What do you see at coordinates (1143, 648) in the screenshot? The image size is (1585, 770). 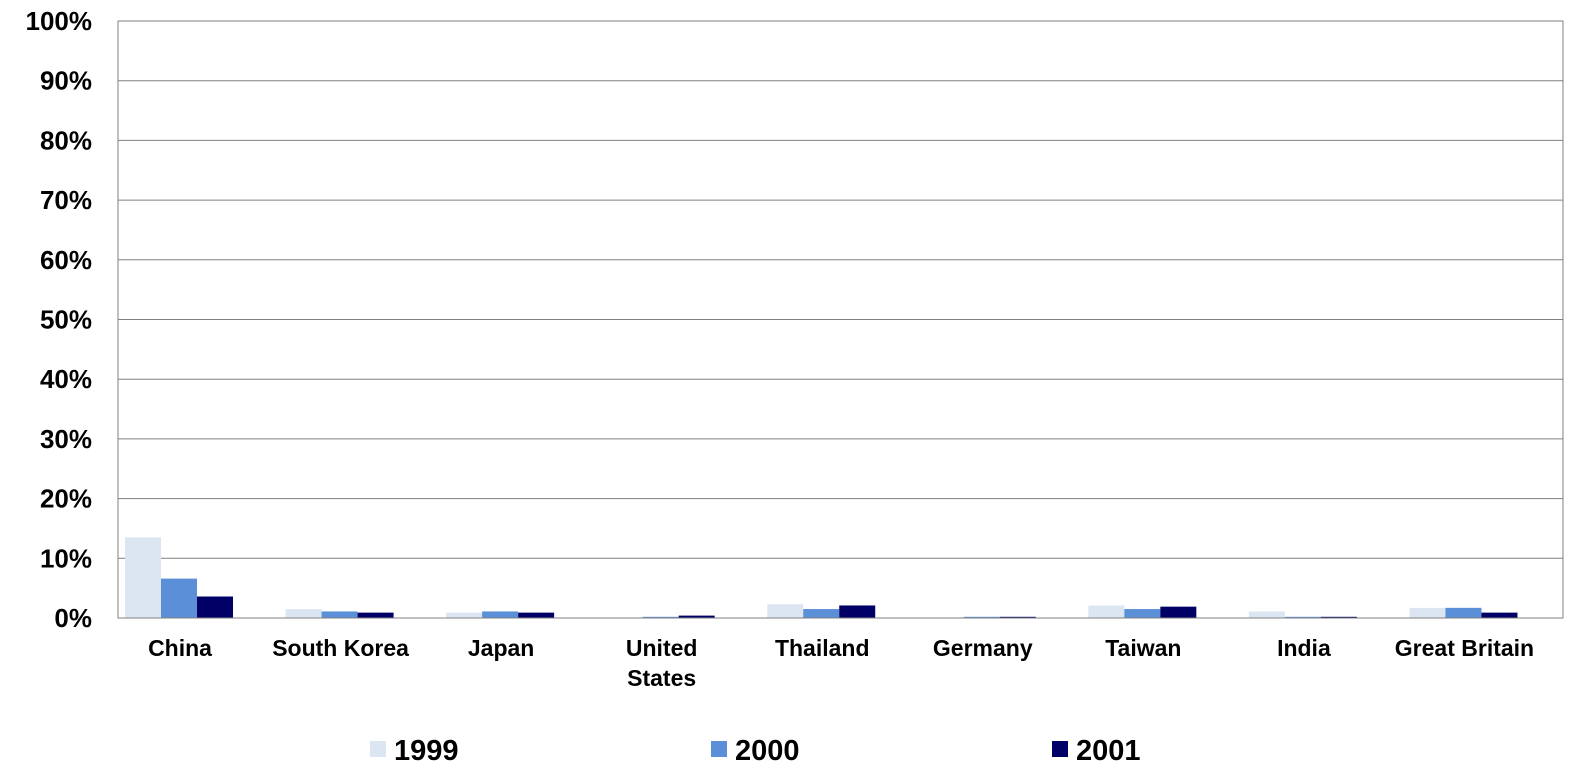 I see `x-tick-label: Taiwan` at bounding box center [1143, 648].